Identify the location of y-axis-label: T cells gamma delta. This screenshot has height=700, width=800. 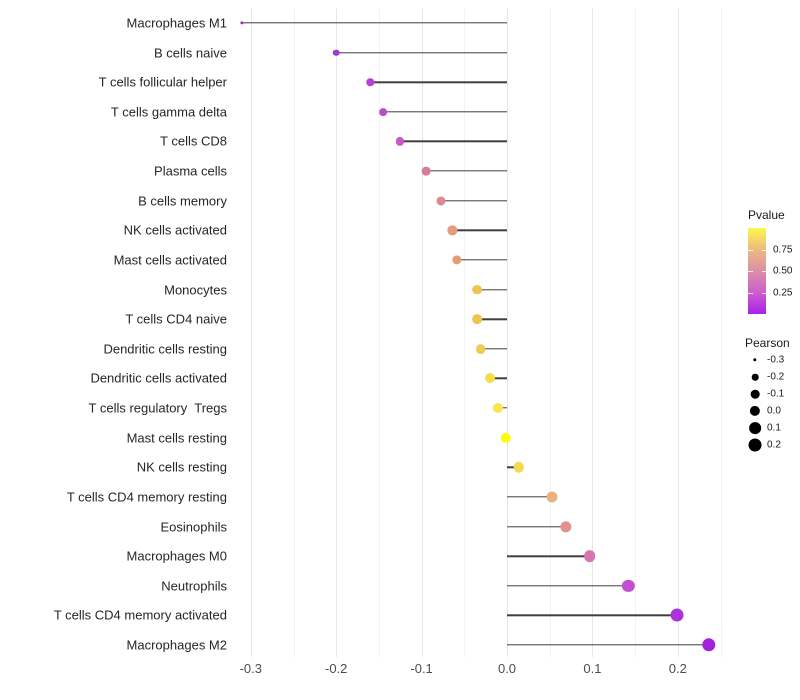
(168, 112).